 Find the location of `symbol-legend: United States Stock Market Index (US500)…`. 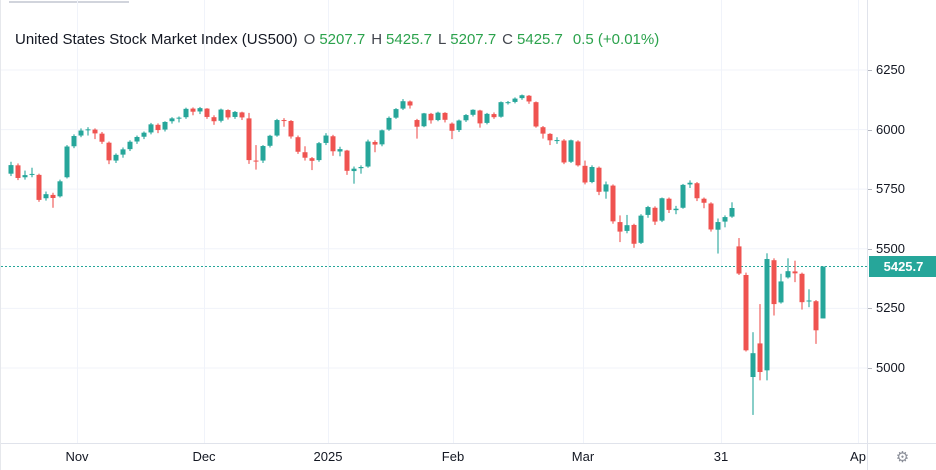

symbol-legend: United States Stock Market Index (US500)… is located at coordinates (337, 39).